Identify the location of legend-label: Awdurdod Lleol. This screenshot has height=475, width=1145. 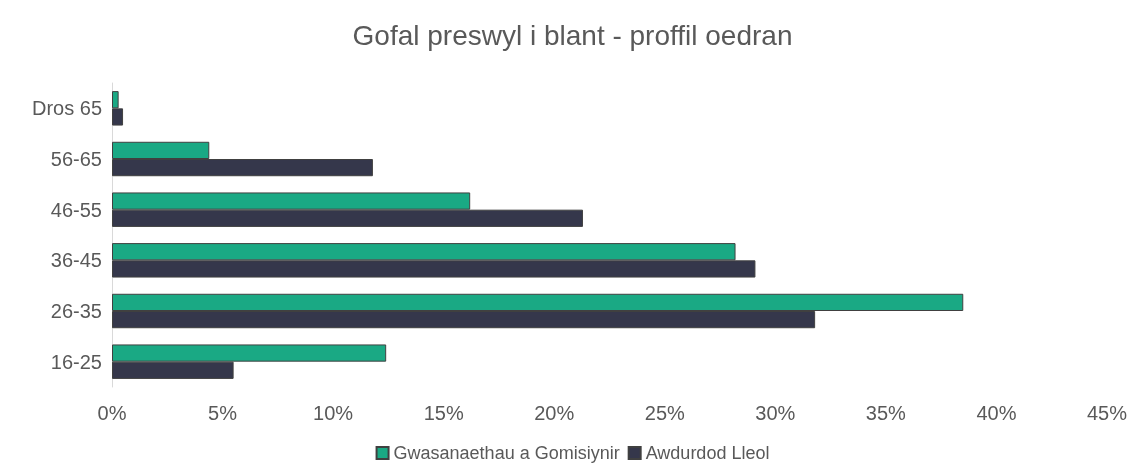
(707, 453).